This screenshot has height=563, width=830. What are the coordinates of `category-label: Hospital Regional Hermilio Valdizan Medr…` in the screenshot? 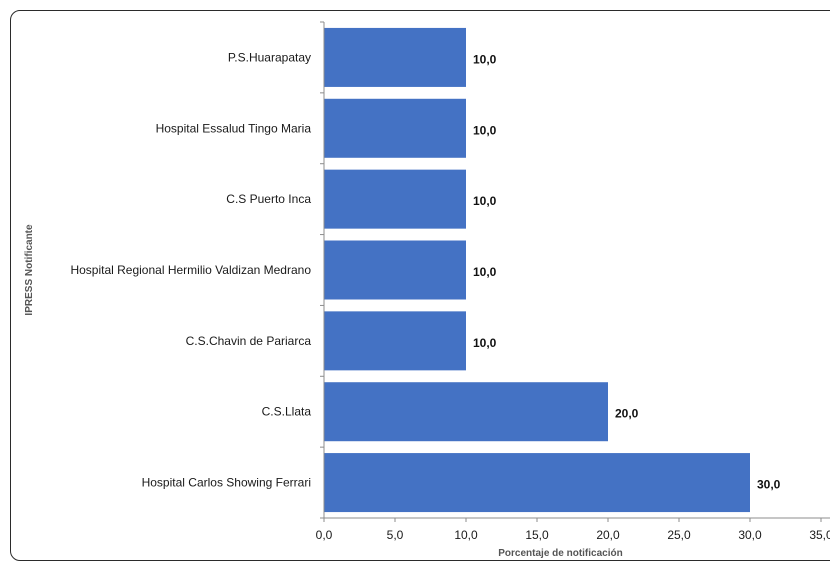 It's located at (190, 270).